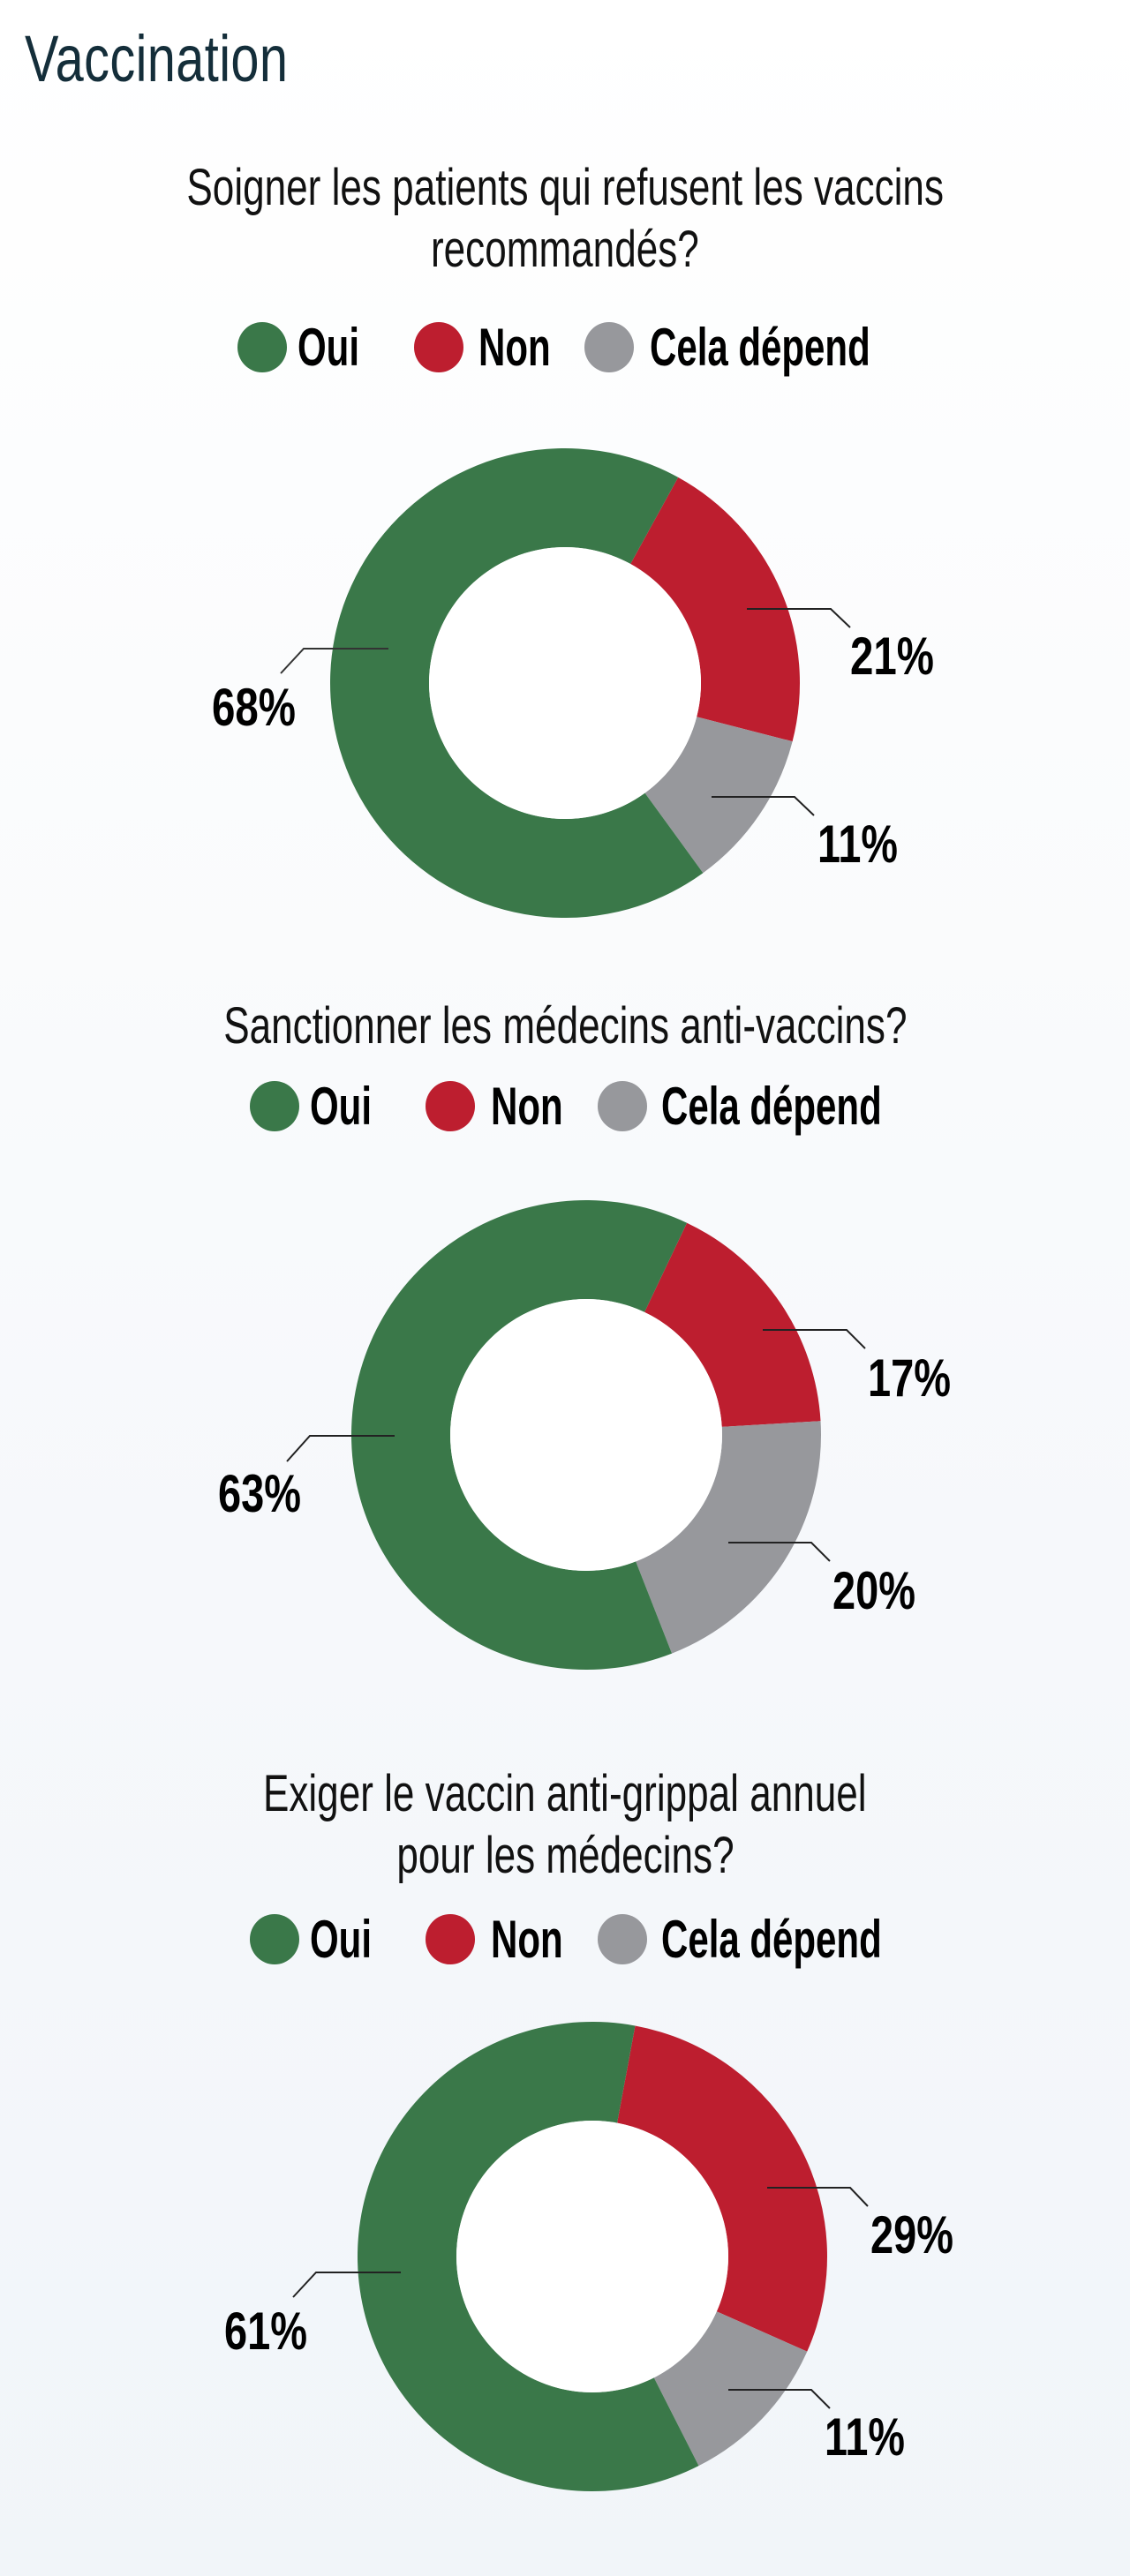 The width and height of the screenshot is (1130, 2576). What do you see at coordinates (265, 2331) in the screenshot?
I see `pct-label-oui: 61%` at bounding box center [265, 2331].